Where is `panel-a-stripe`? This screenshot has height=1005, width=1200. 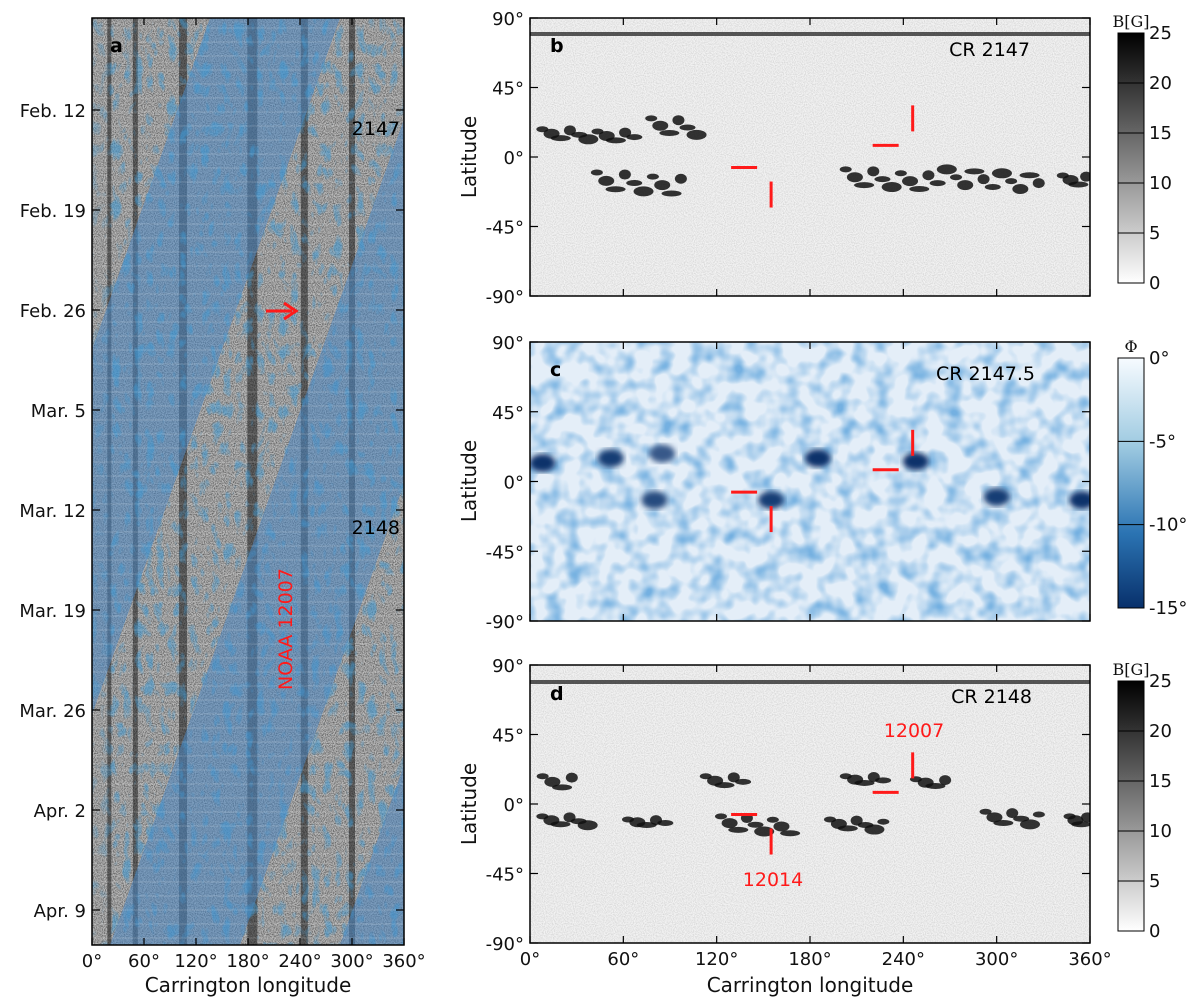 panel-a-stripe is located at coordinates (252, 481).